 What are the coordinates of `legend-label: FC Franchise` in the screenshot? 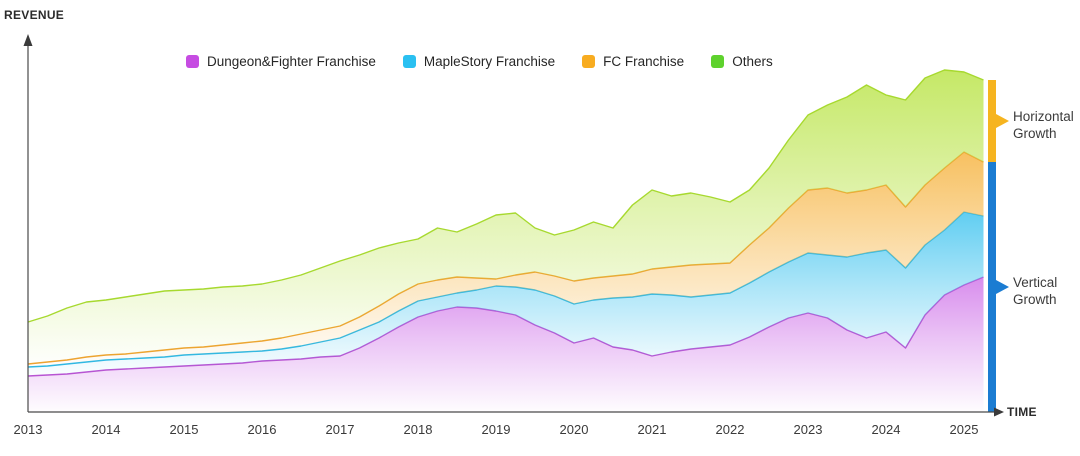 It's located at (644, 61).